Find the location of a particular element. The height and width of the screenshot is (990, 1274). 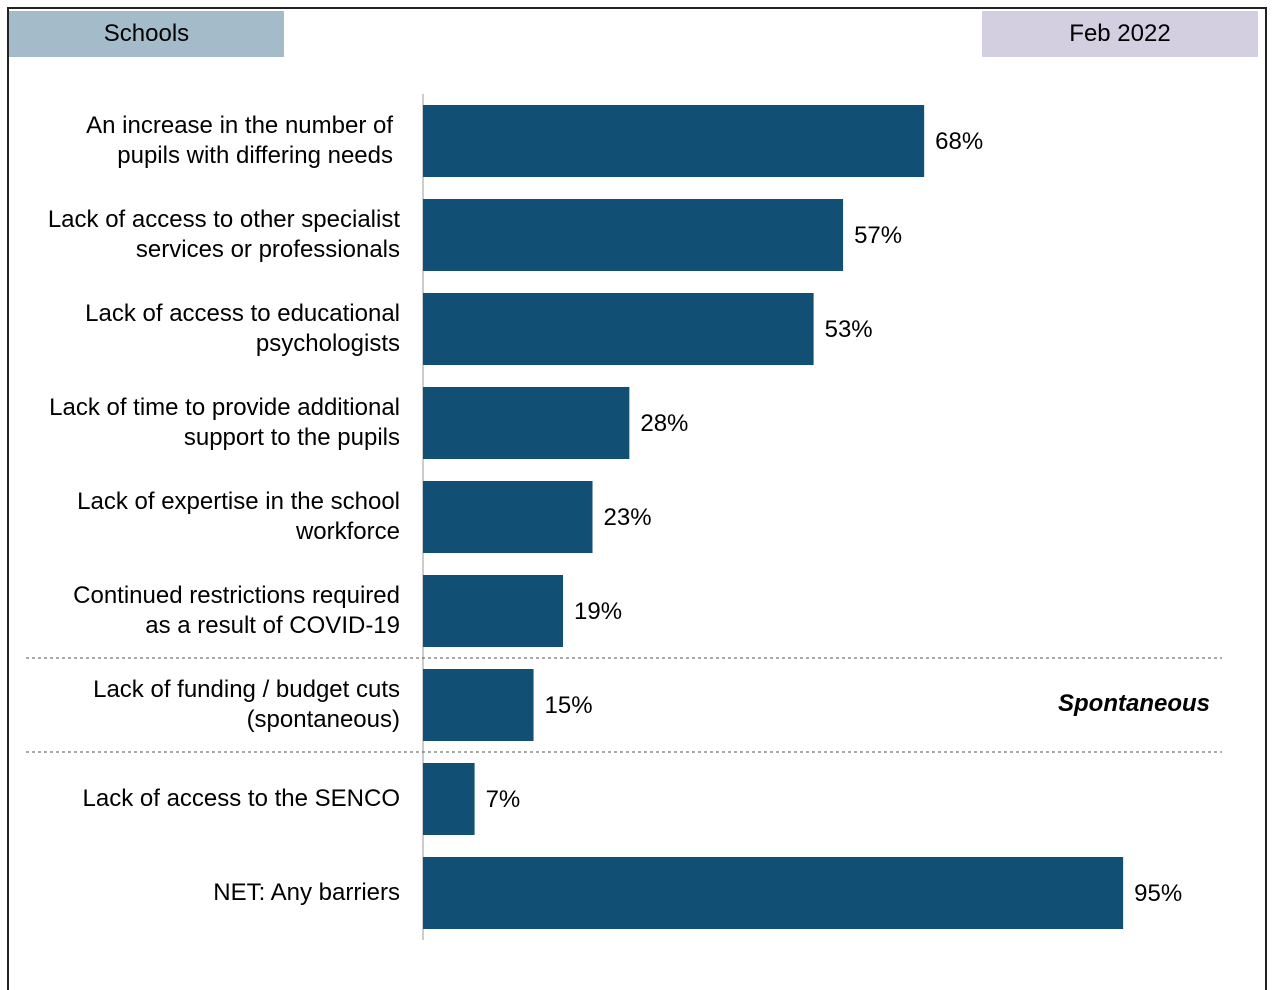

category-label-line: Lack of funding / budget cuts is located at coordinates (246, 689).